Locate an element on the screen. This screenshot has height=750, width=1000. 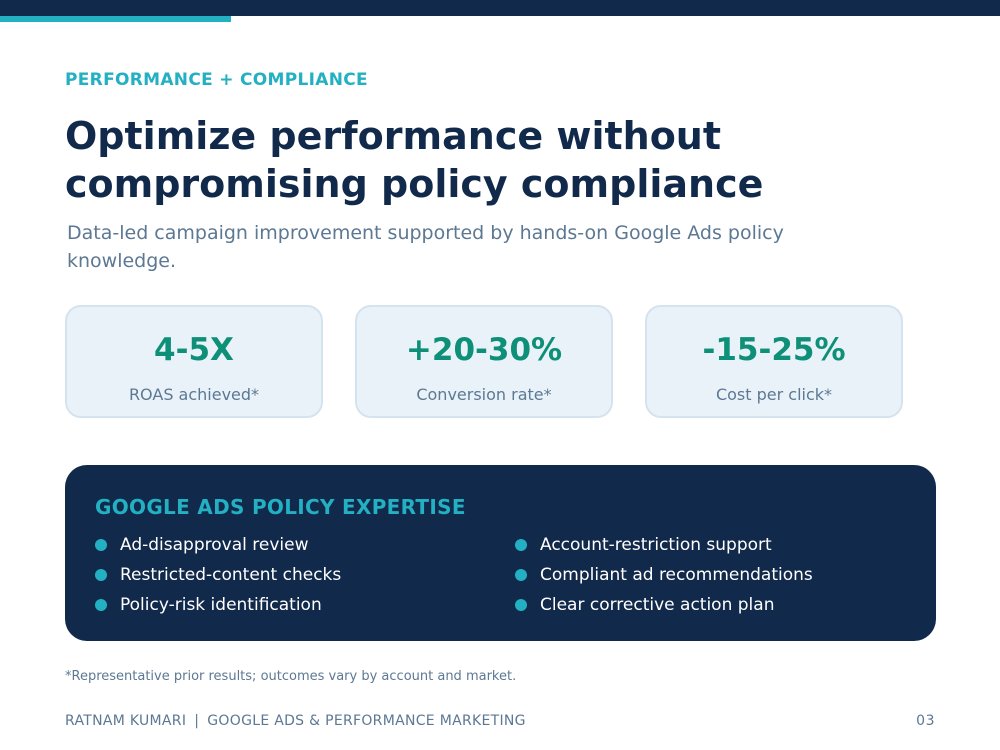
metric-value: -15-25% is located at coordinates (774, 350).